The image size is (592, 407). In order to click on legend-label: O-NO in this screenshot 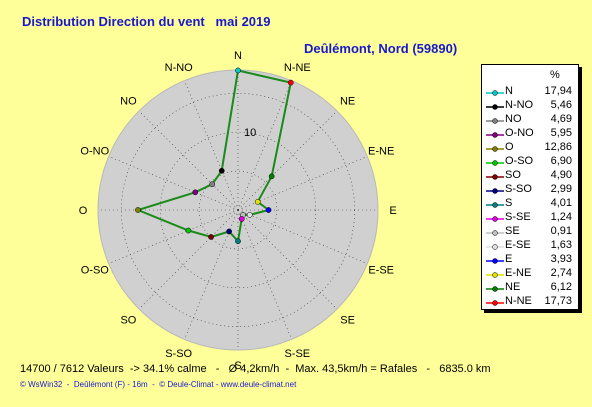, I will do `click(519, 133)`.